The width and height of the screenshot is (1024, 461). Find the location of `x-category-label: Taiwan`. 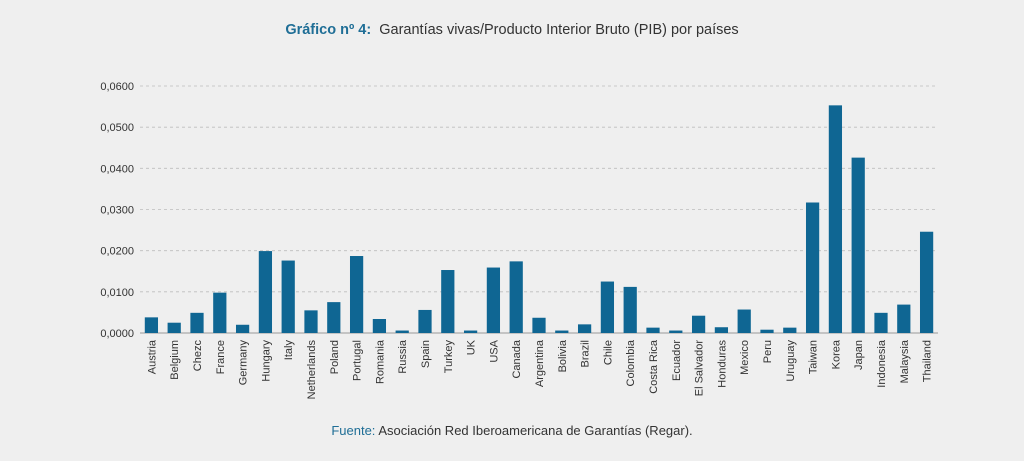

x-category-label: Taiwan is located at coordinates (814, 357).